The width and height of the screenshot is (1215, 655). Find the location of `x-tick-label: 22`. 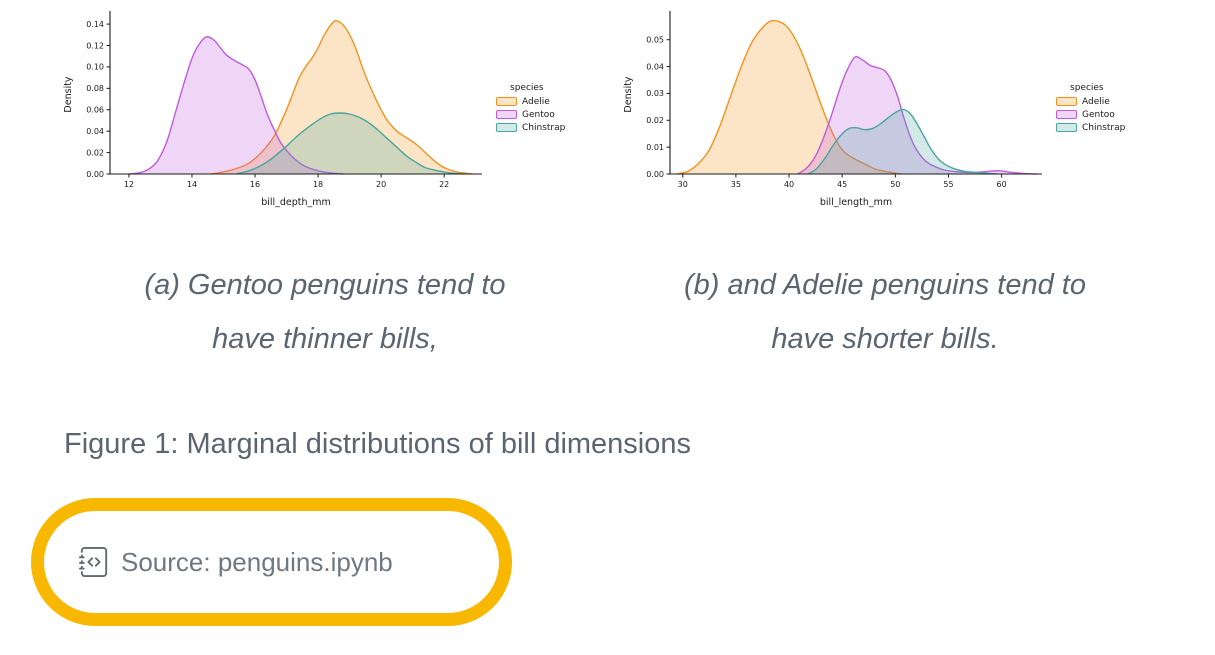

x-tick-label: 22 is located at coordinates (444, 184).